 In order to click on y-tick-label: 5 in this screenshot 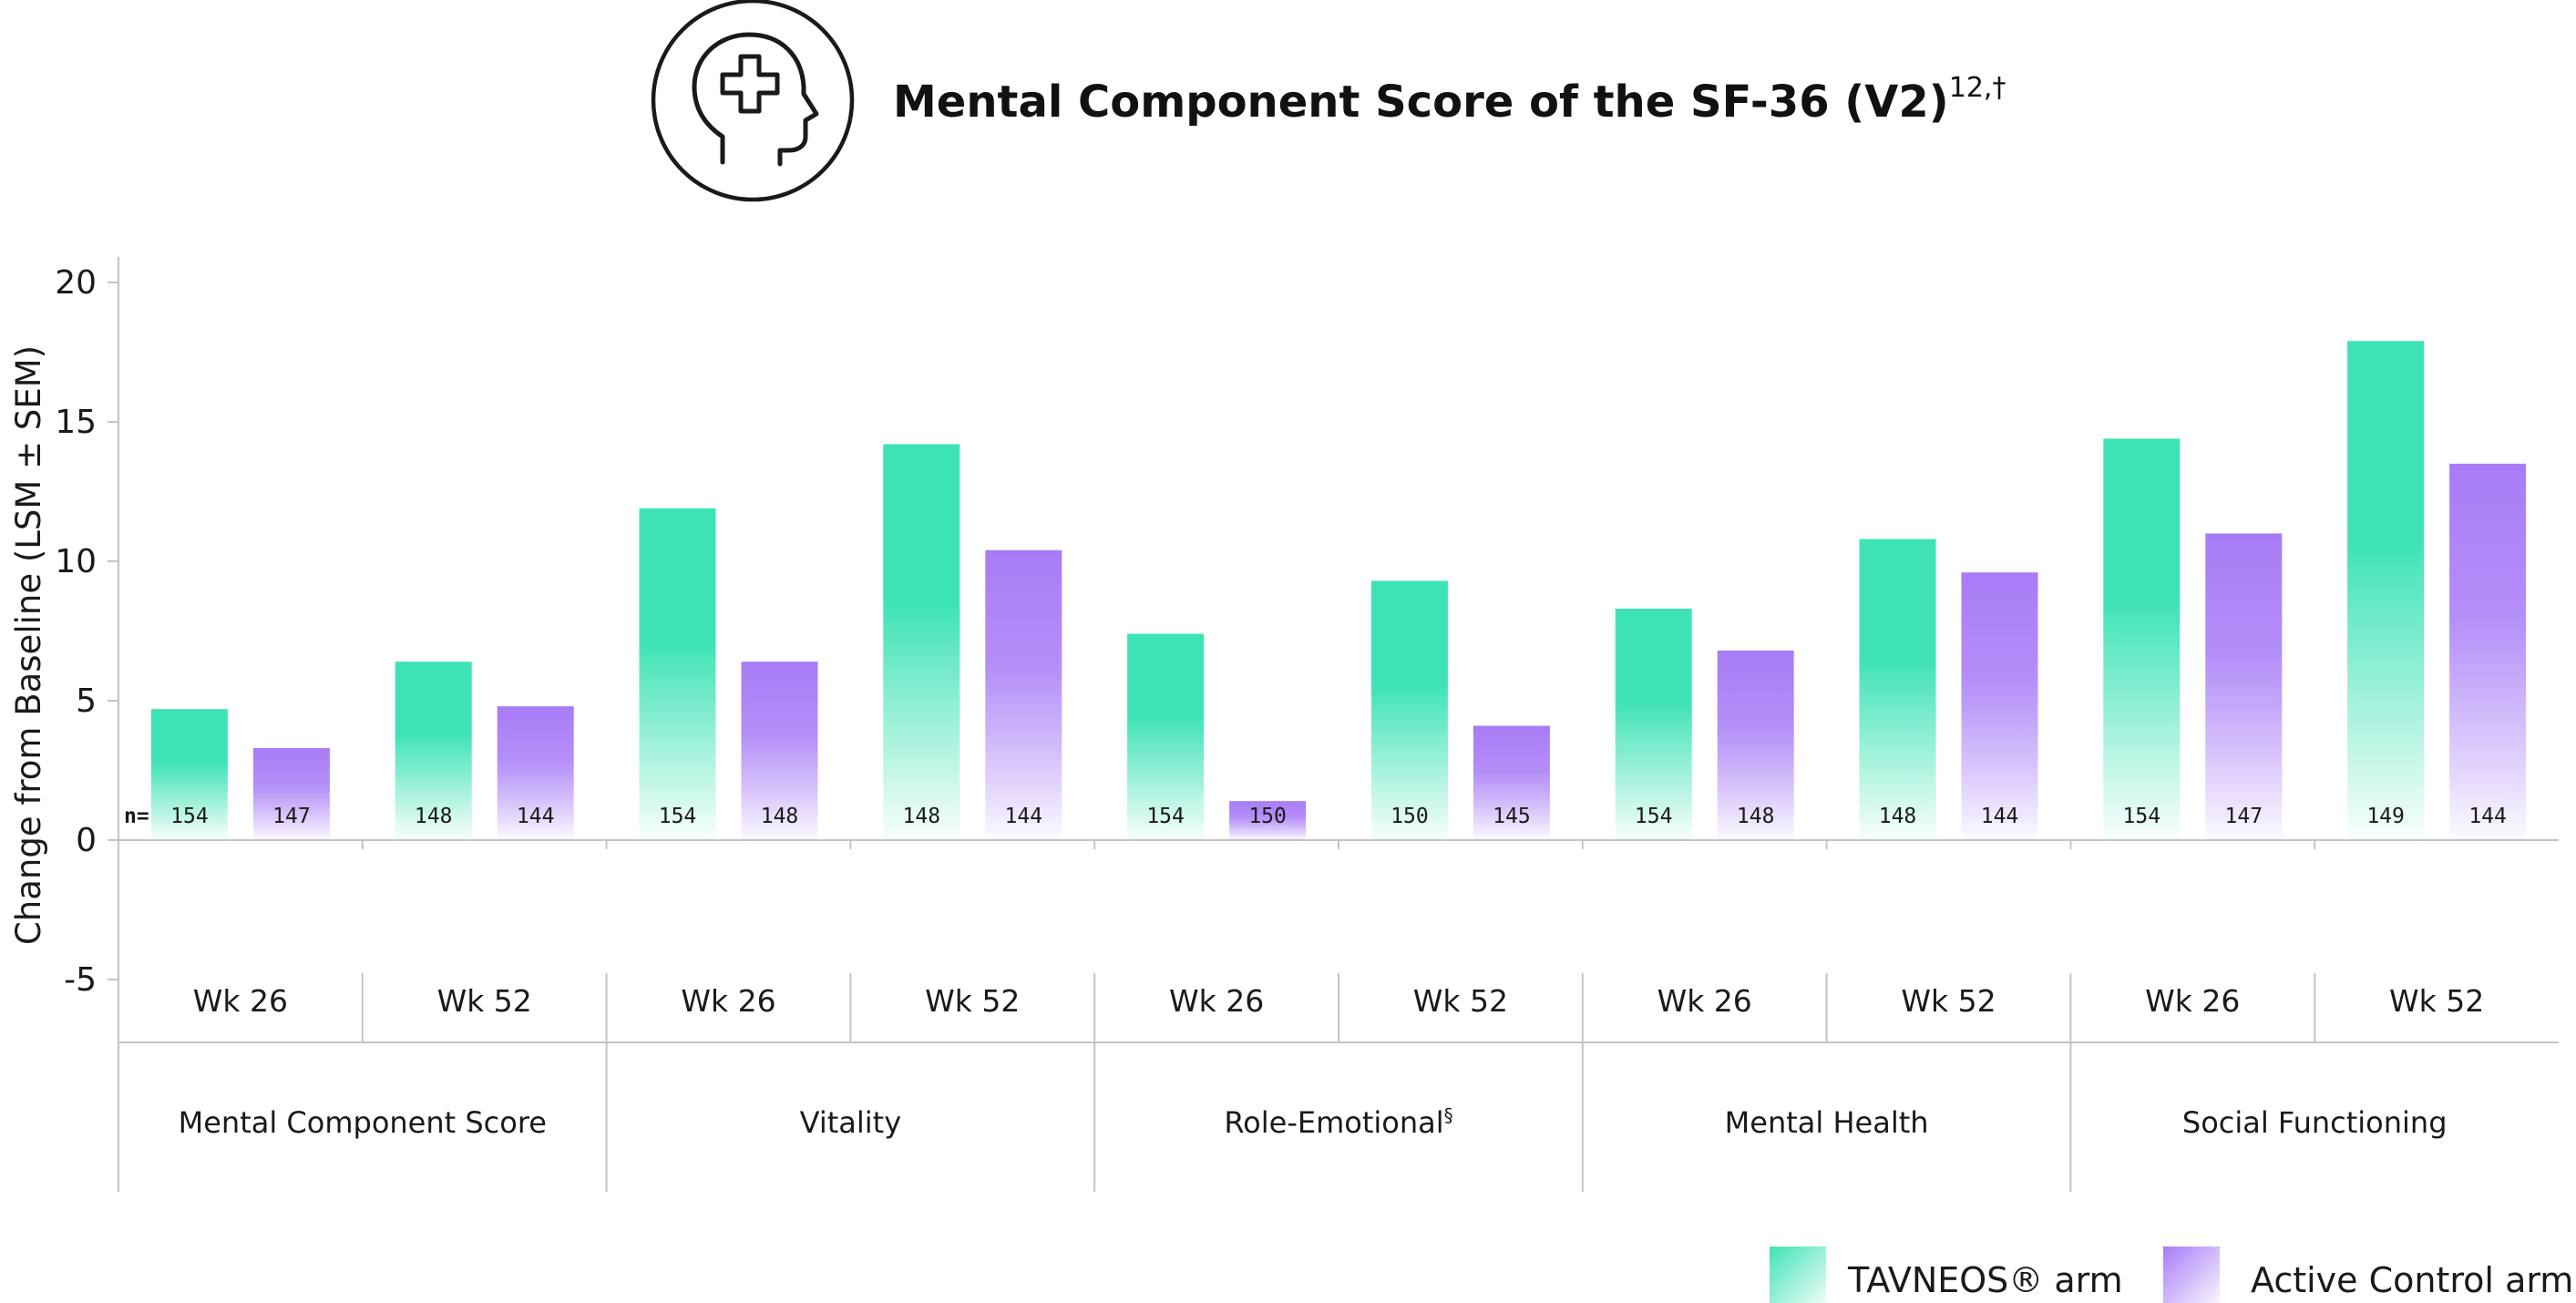, I will do `click(87, 701)`.